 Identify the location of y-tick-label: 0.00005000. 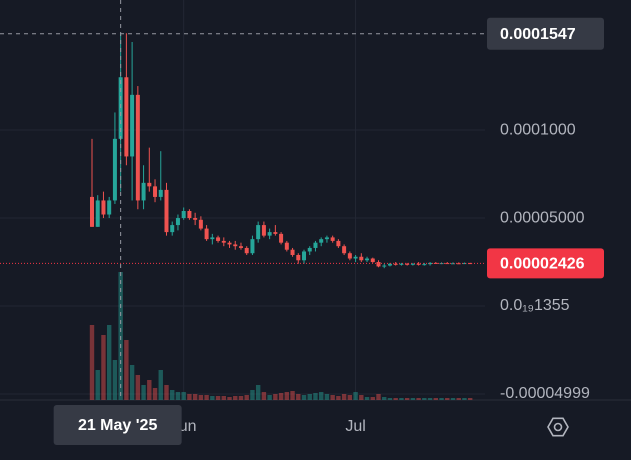
(542, 217).